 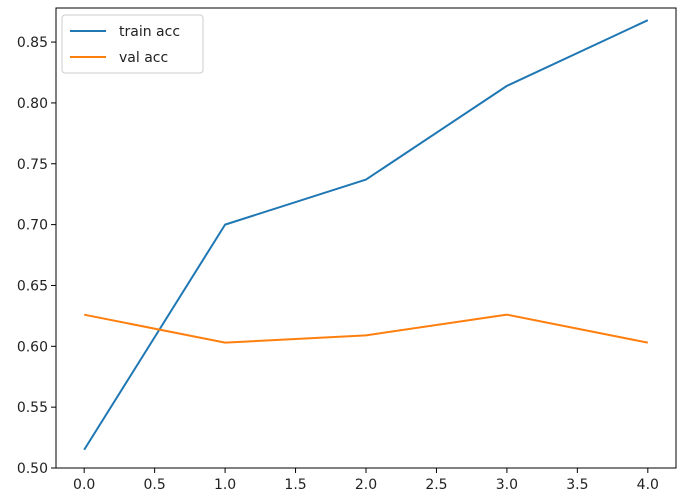 I want to click on x-tick-label: 2.0, so click(x=366, y=485).